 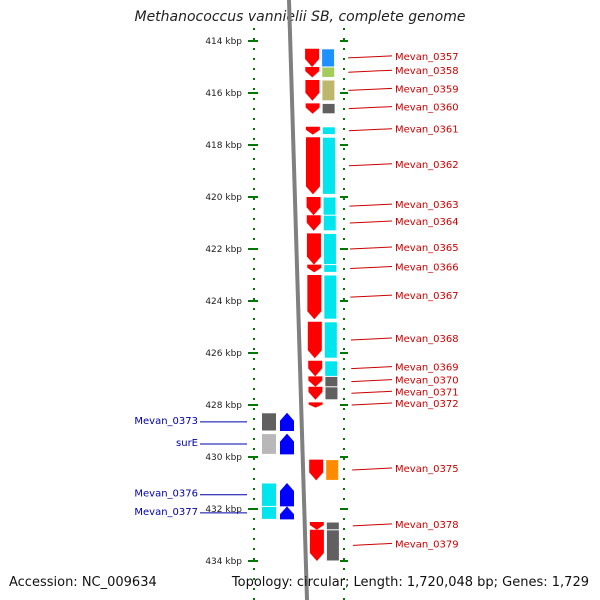 I want to click on gene-label: Mevan_0365, so click(x=427, y=248).